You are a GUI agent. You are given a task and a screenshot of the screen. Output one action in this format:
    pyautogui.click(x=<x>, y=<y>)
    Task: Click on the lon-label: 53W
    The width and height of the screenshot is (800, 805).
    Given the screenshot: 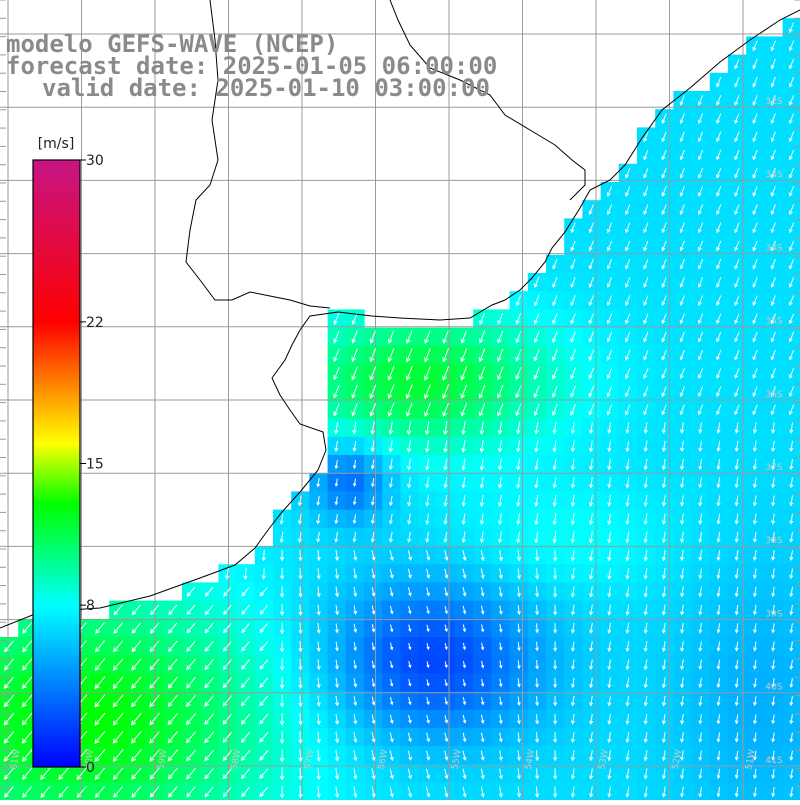 What is the action you would take?
    pyautogui.click(x=603, y=760)
    